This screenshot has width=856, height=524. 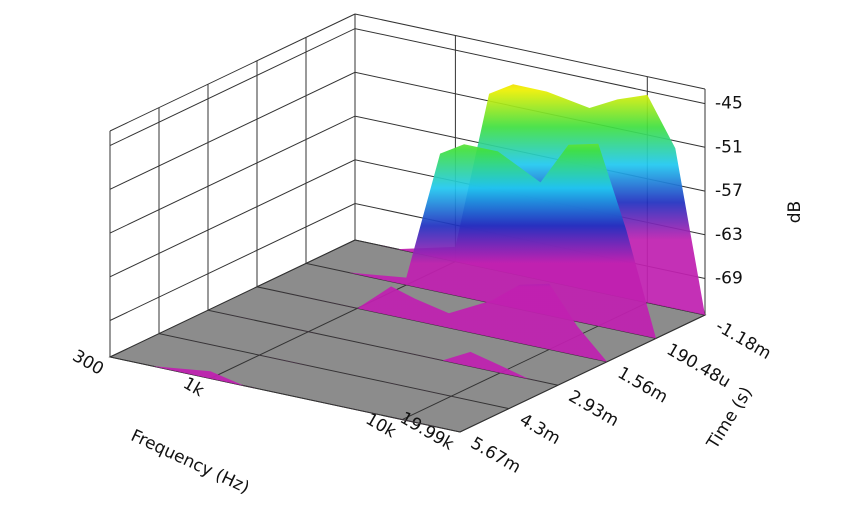 I want to click on x-axis-label: Frequency (Hz), so click(x=190, y=462).